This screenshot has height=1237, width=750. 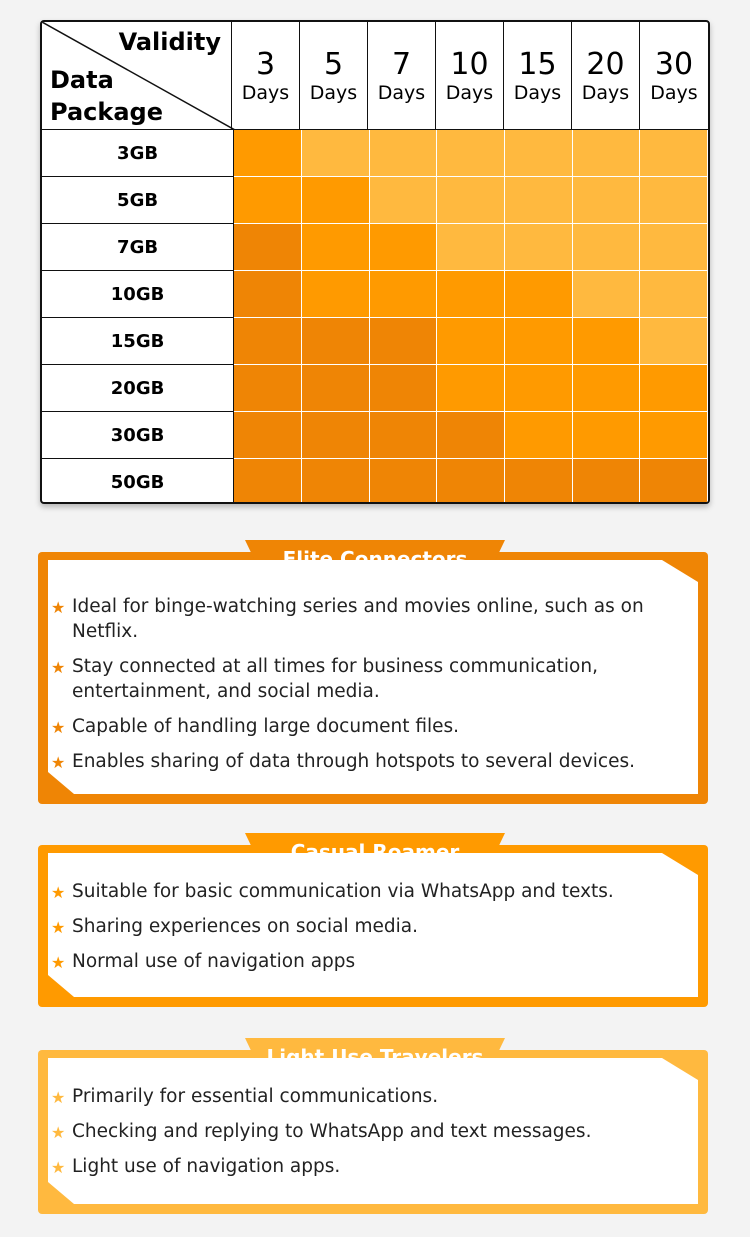 I want to click on column-header-15-days: 15 Days, so click(x=538, y=75).